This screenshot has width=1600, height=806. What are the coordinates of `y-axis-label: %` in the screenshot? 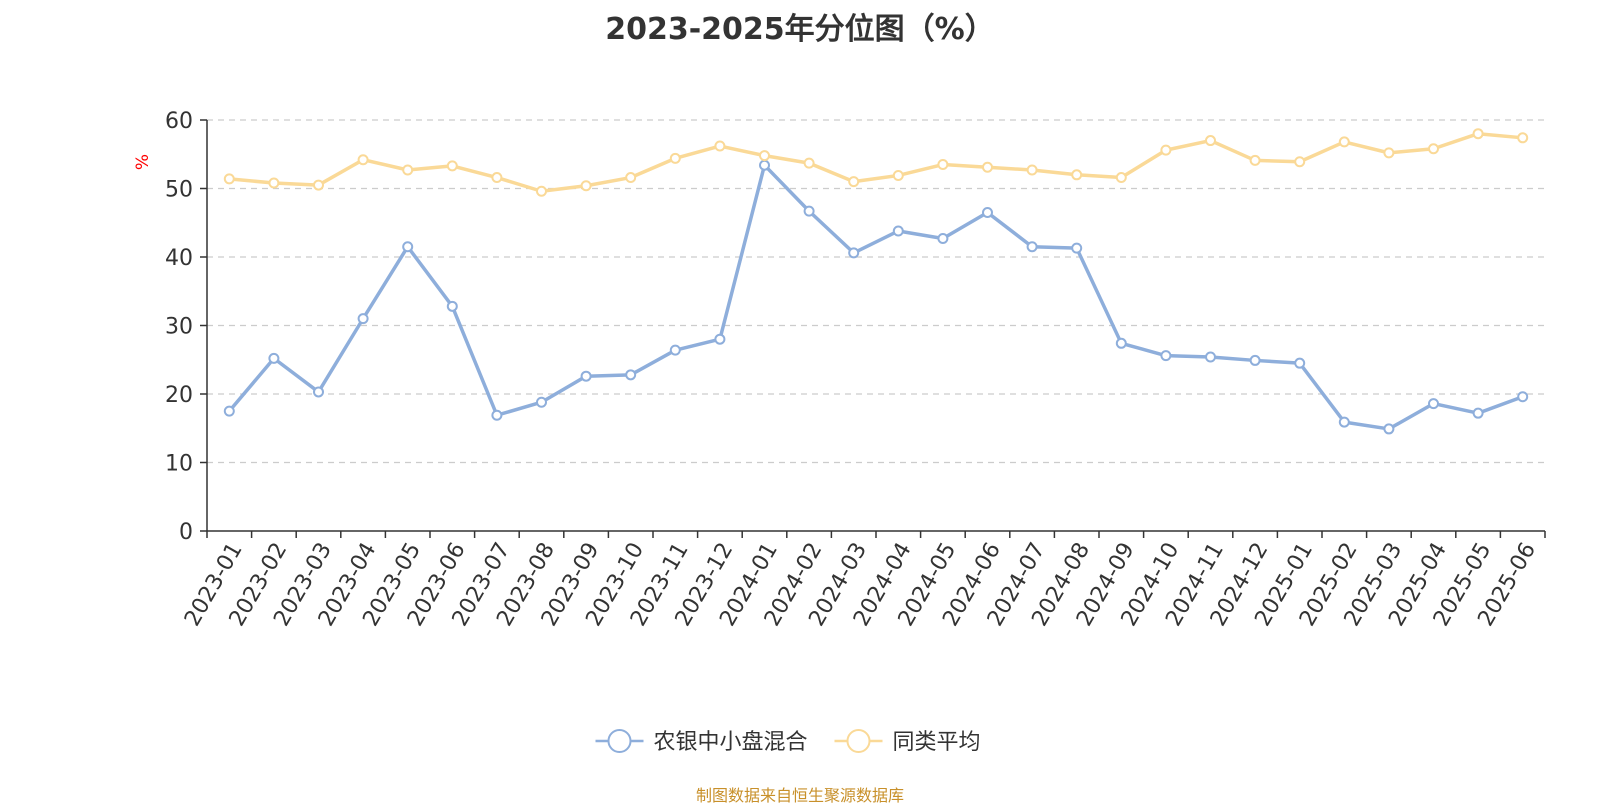 It's located at (143, 162).